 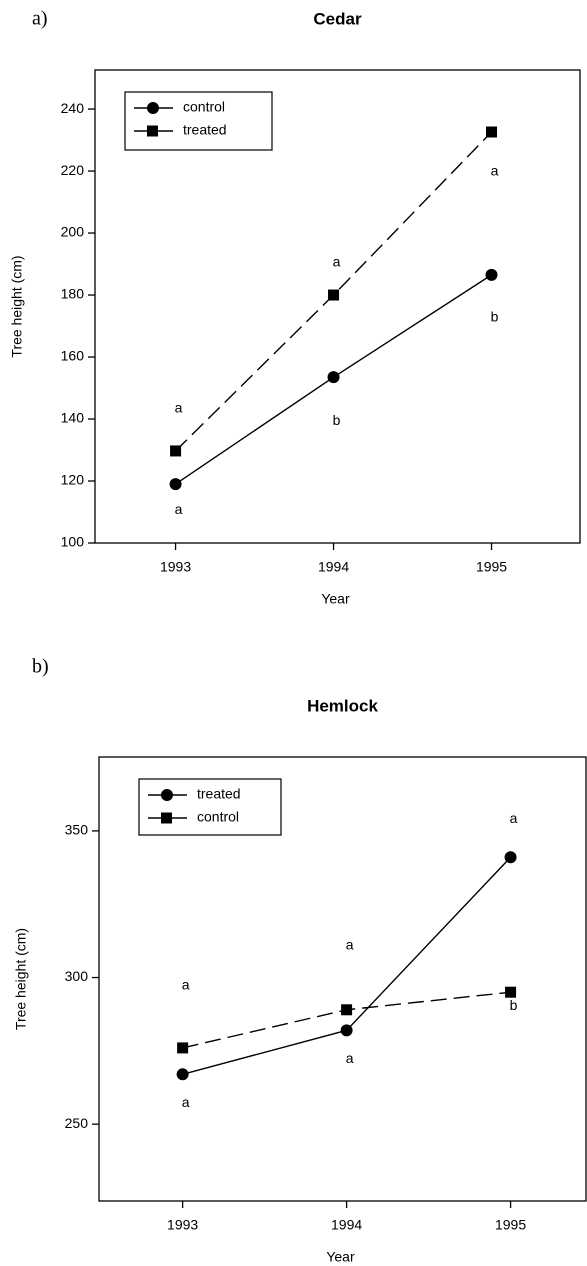 I want to click on y-tick-label: 350, so click(x=77, y=830).